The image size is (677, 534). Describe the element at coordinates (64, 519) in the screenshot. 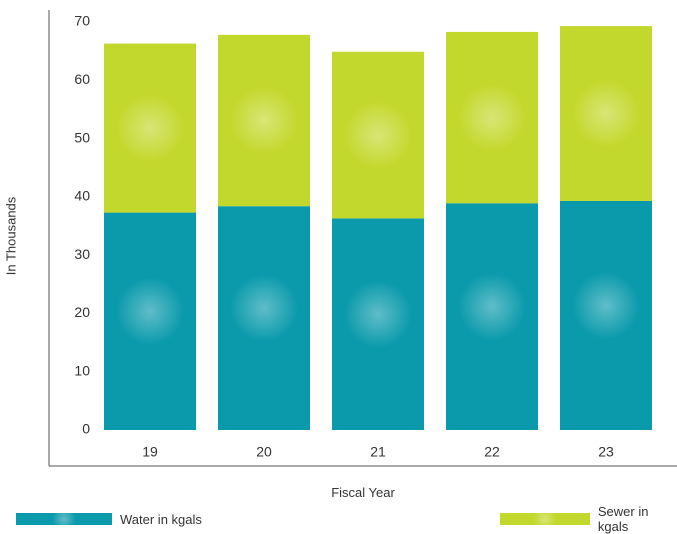

I see `legend-swatch-water` at that location.